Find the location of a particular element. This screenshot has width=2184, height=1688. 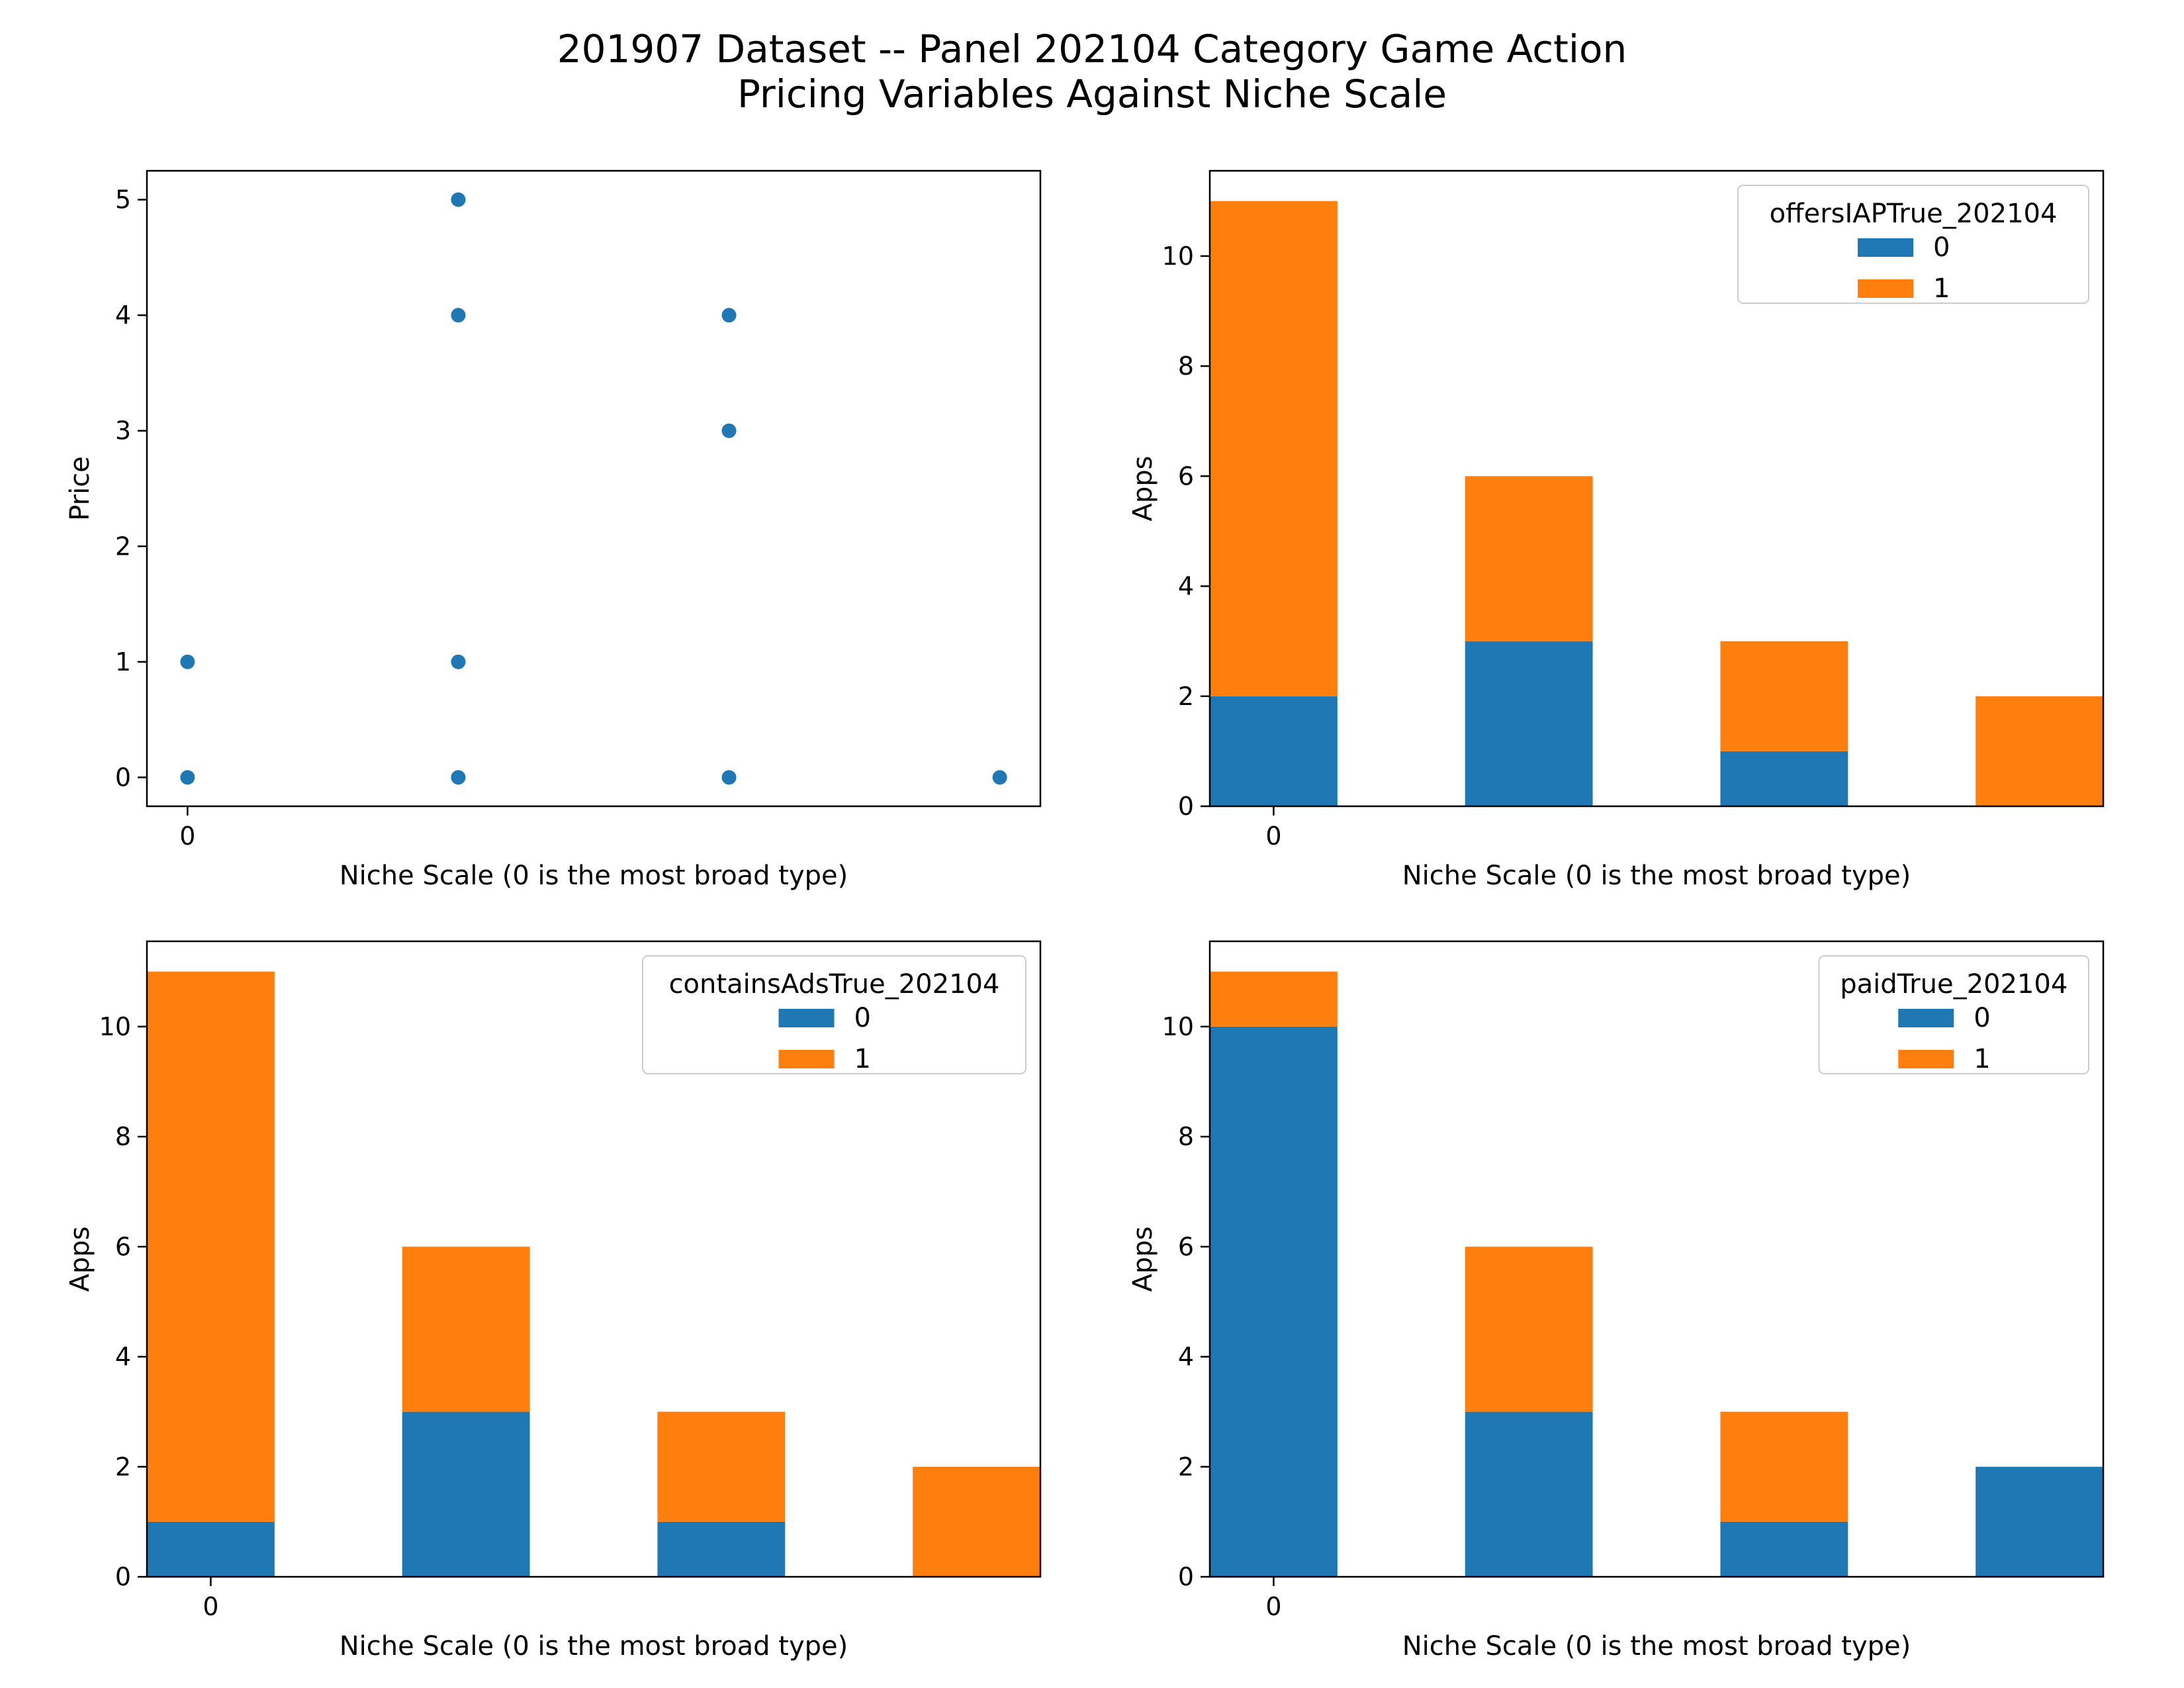

figure-title-line2: Pricing Variables Against Niche Scale is located at coordinates (1092, 94).